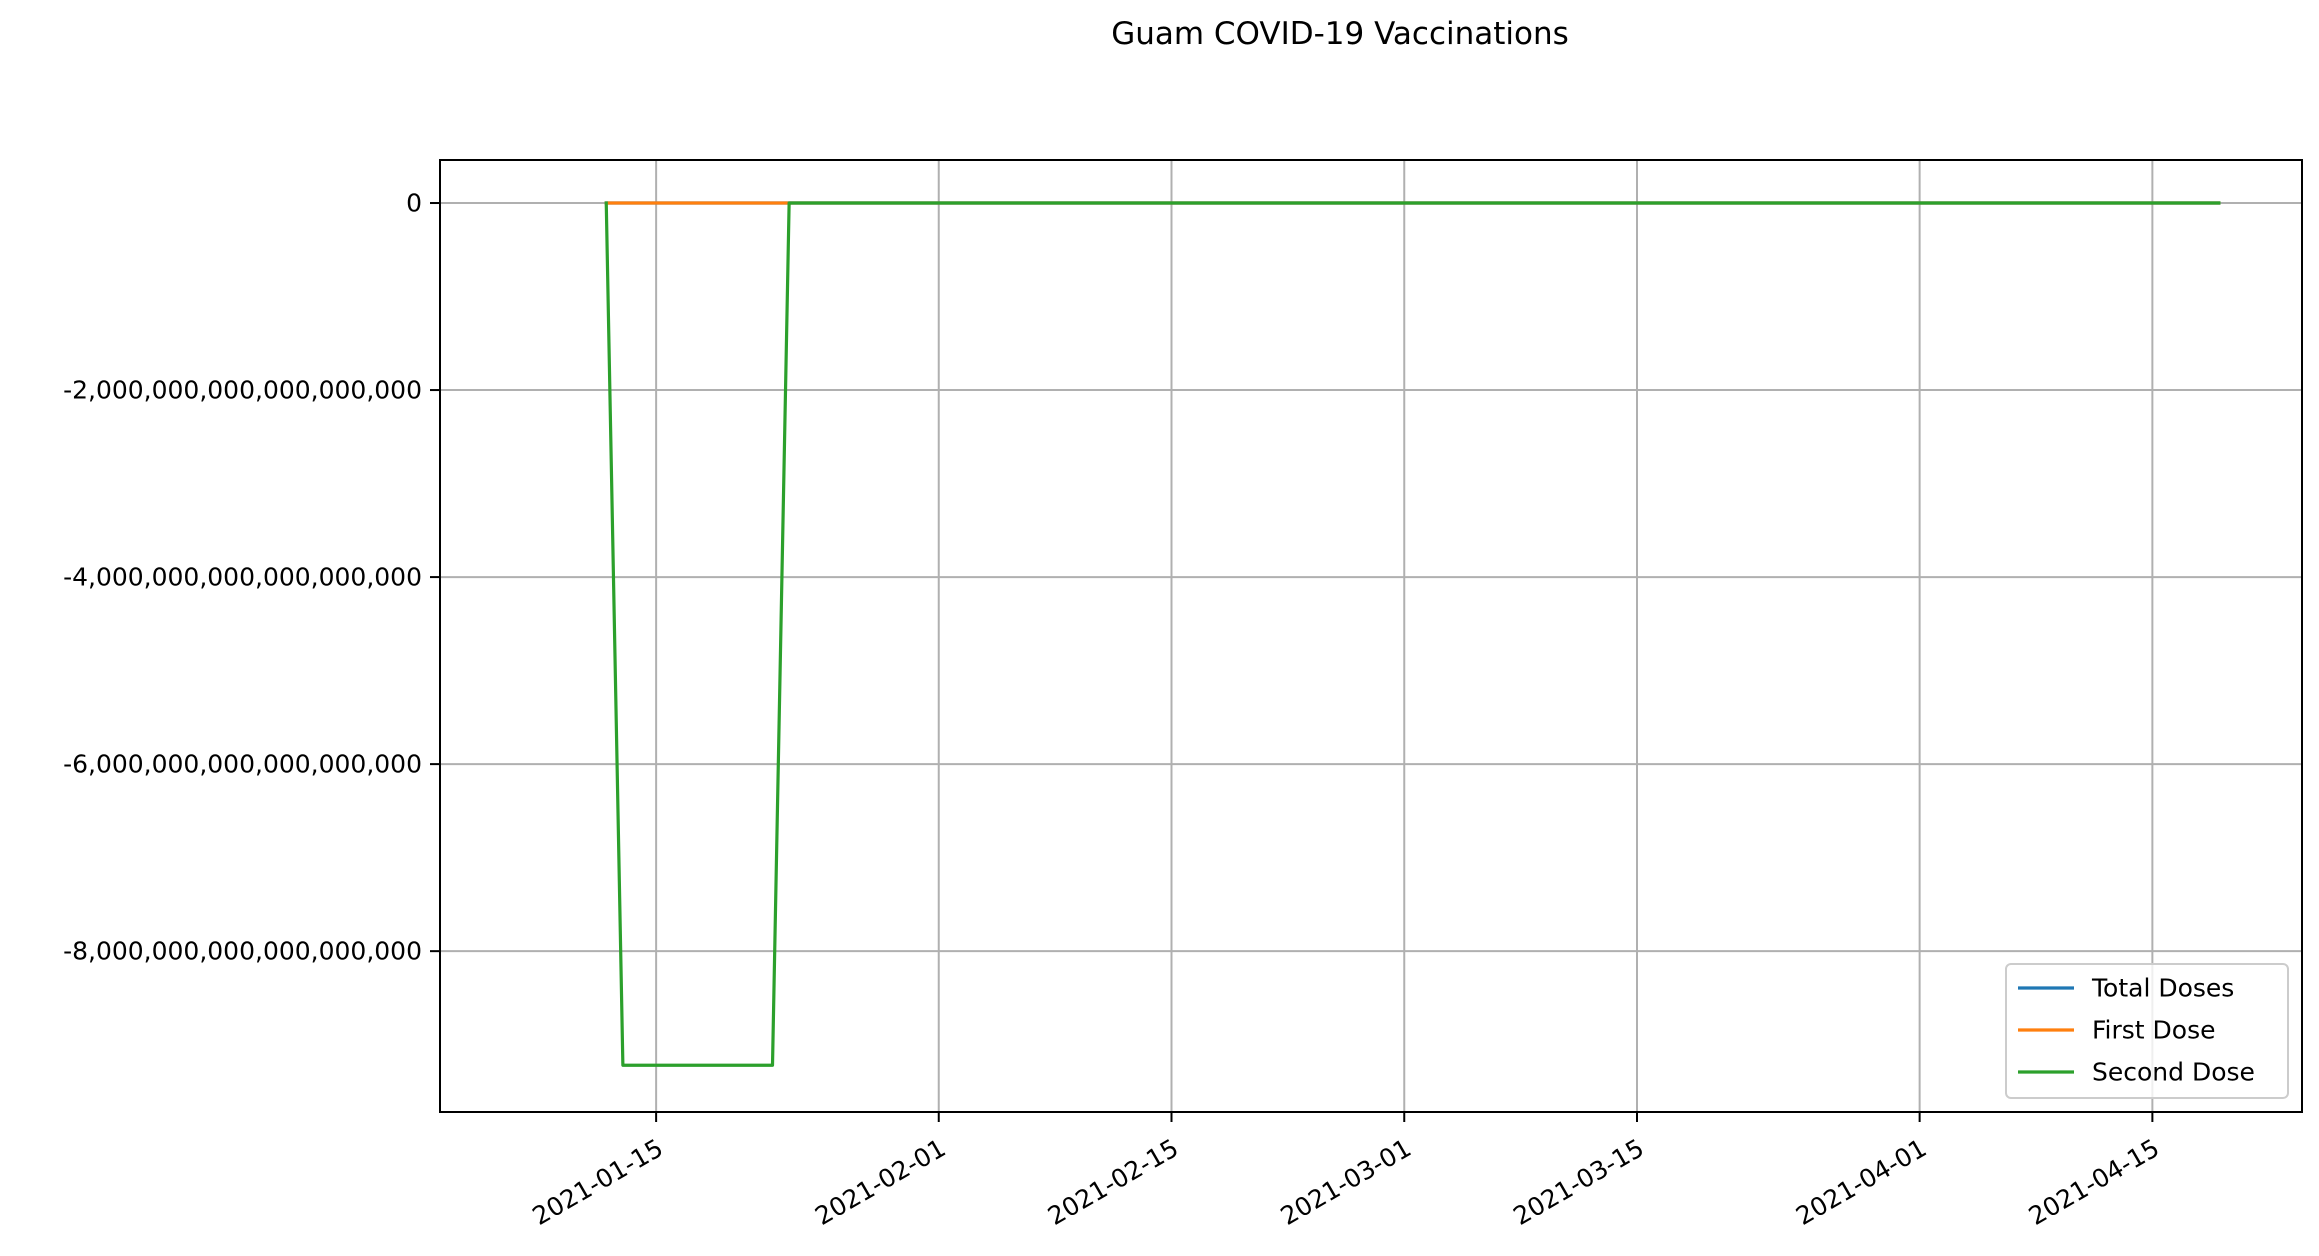  What do you see at coordinates (598, 1182) in the screenshot?
I see `x-tick-label: 2021-01-15` at bounding box center [598, 1182].